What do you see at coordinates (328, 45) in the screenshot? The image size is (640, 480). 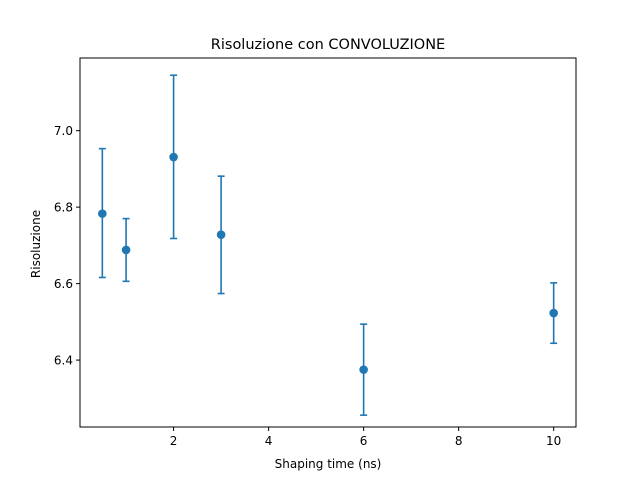 I see `chart-title: Risoluzione con CONVOLUZIONE` at bounding box center [328, 45].